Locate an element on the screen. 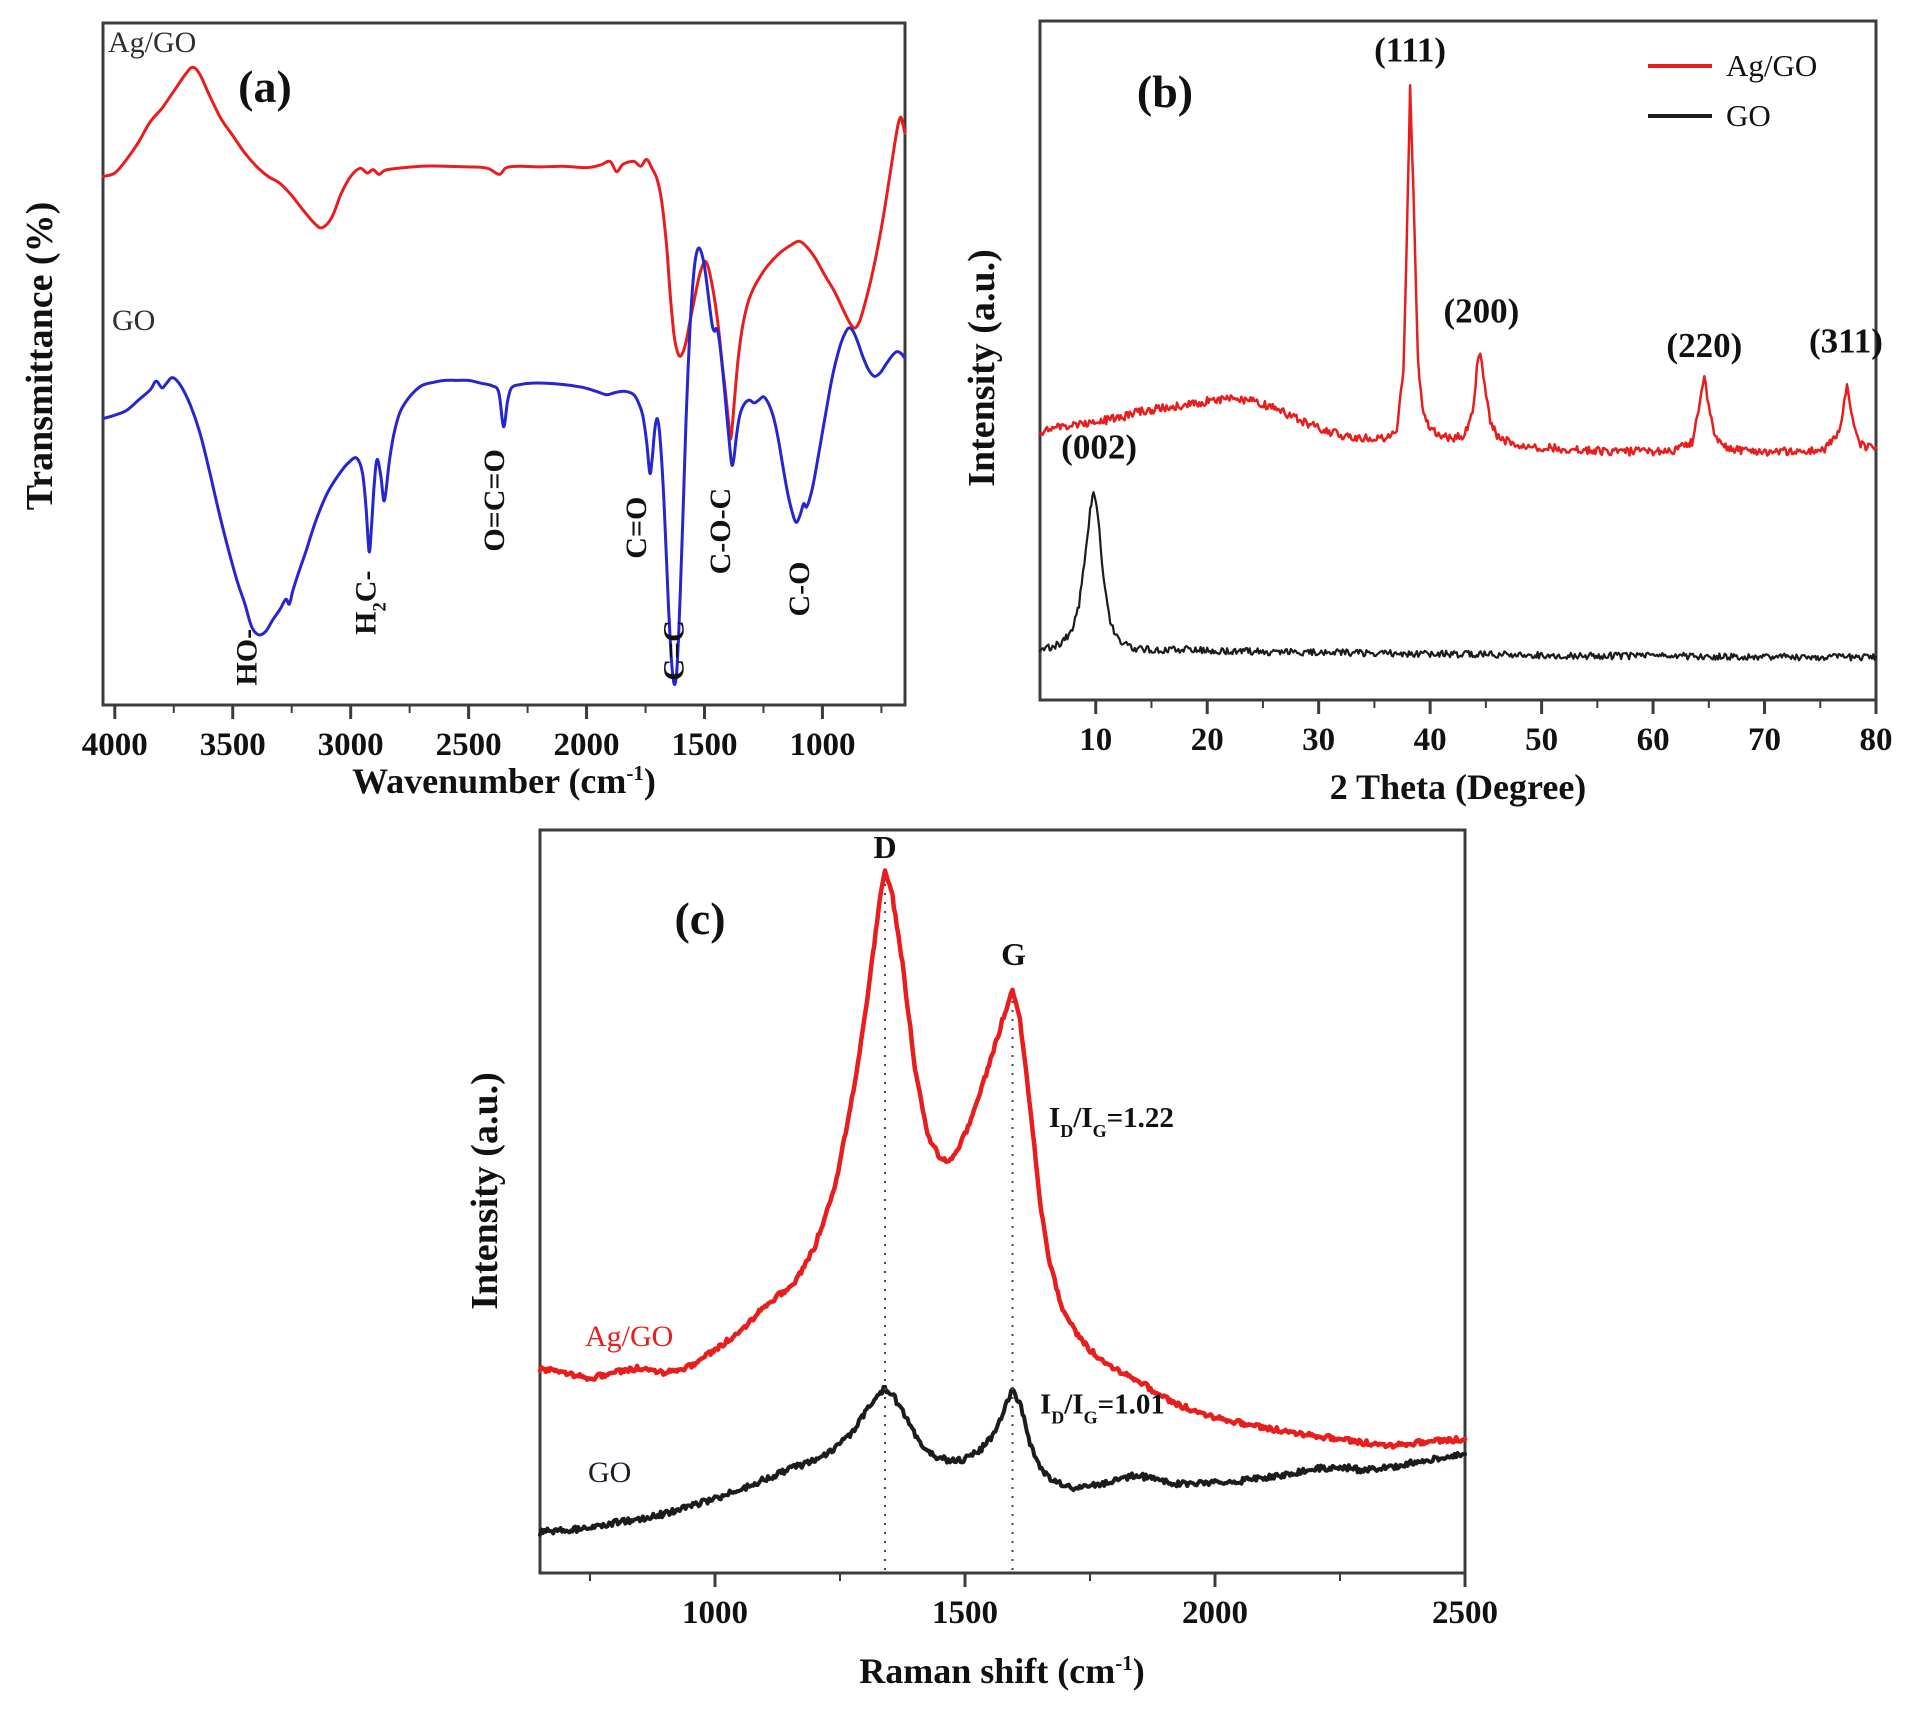 Image resolution: width=1910 pixels, height=1732 pixels. panel-a-curve-label-ag-go: Ag/GO is located at coordinates (152, 42).